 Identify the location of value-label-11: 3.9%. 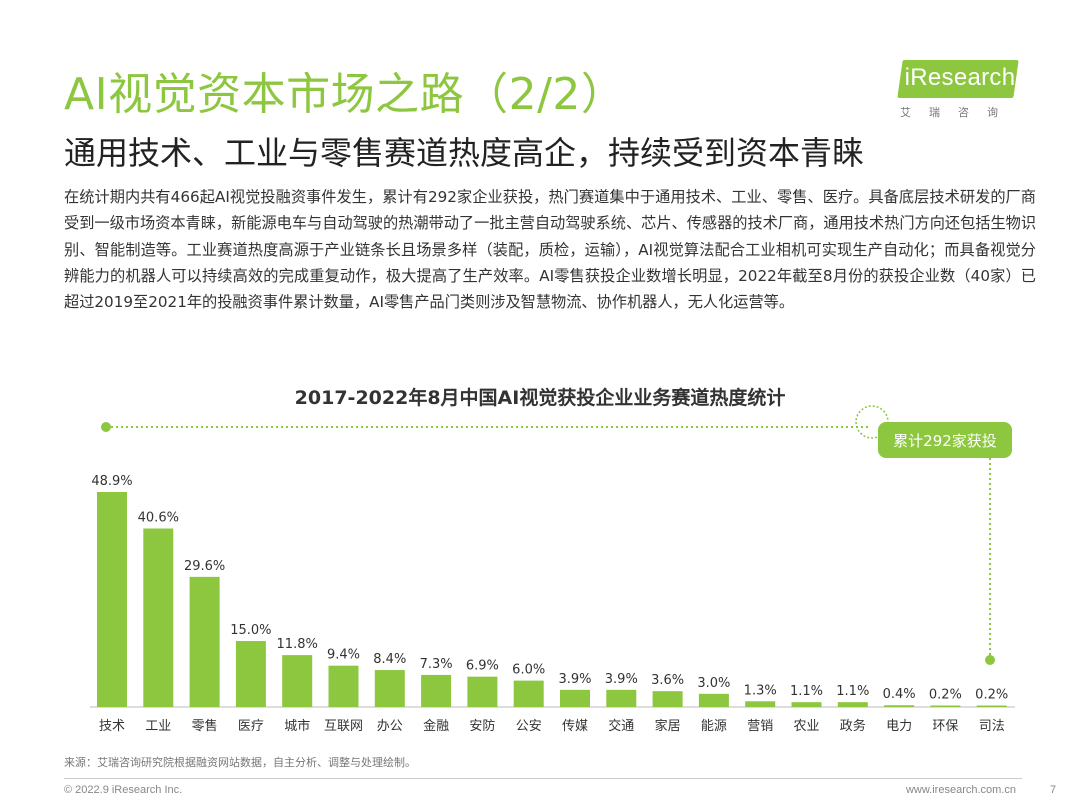
(621, 679).